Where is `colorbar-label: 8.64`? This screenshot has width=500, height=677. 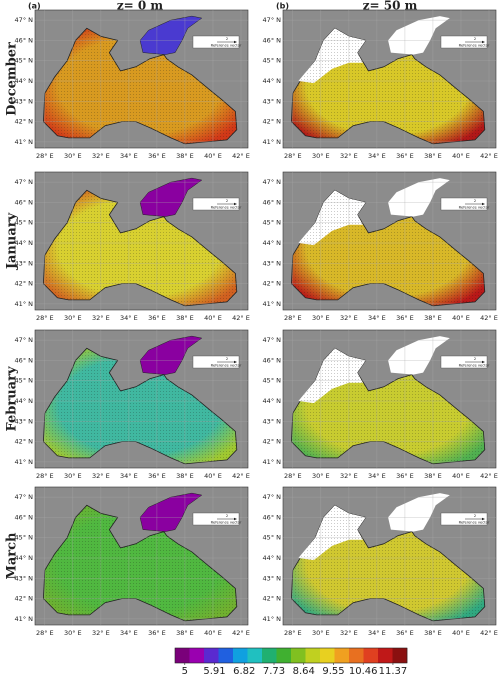
colorbar-label: 8.64 is located at coordinates (304, 671).